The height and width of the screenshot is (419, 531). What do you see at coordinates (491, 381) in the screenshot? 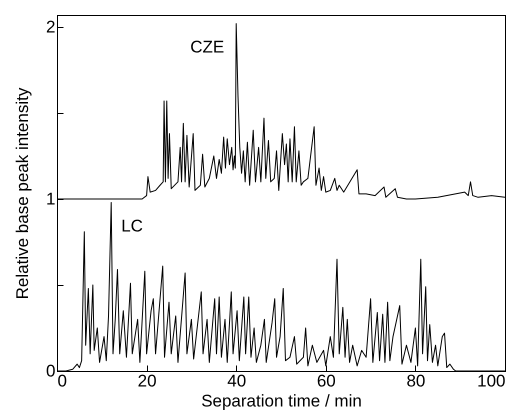
I see `x-tick-label: 100` at bounding box center [491, 381].